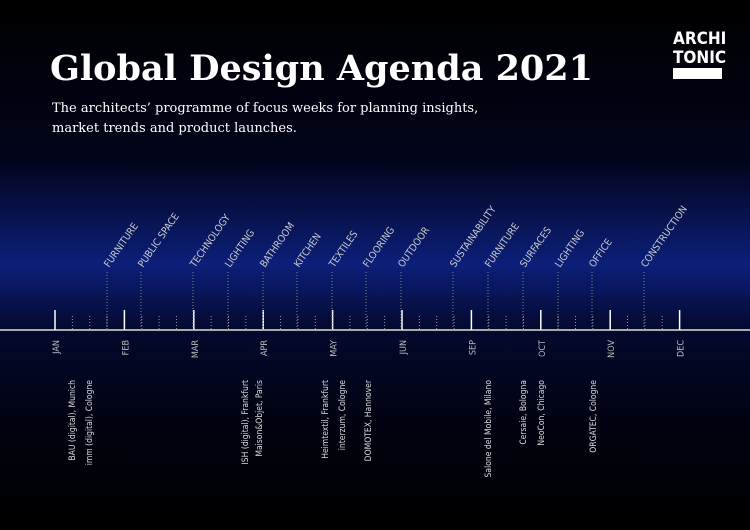  Describe the element at coordinates (699, 39) in the screenshot. I see `logo-text: ARCHI` at that location.